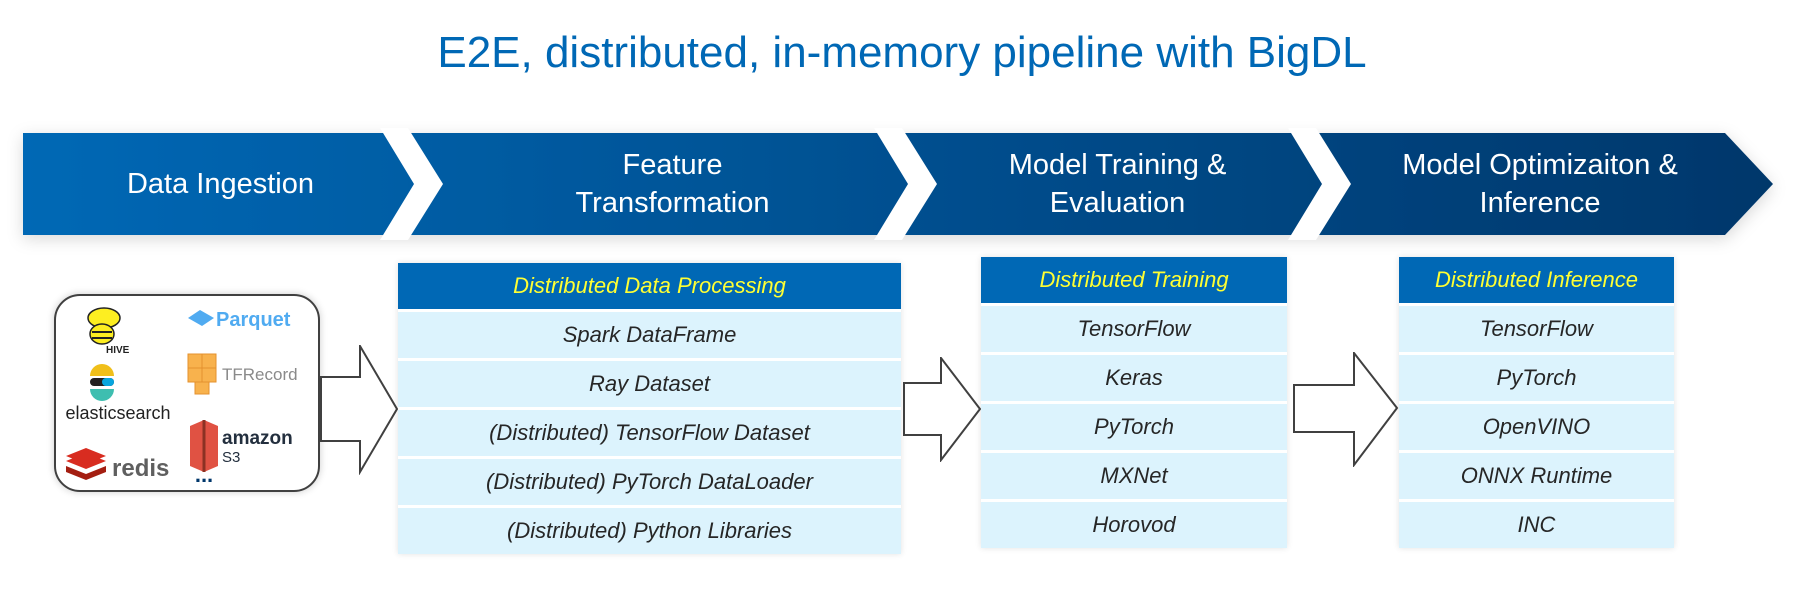 The height and width of the screenshot is (601, 1804). Describe the element at coordinates (1540, 184) in the screenshot. I see `stage-model-inference: Model Optimizaiton & Inference` at that location.